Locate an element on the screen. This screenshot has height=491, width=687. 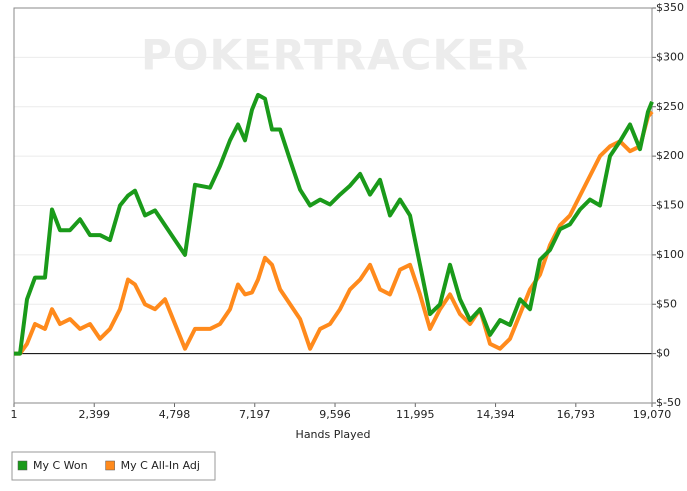
y-tick-label: $300 is located at coordinates (670, 56).